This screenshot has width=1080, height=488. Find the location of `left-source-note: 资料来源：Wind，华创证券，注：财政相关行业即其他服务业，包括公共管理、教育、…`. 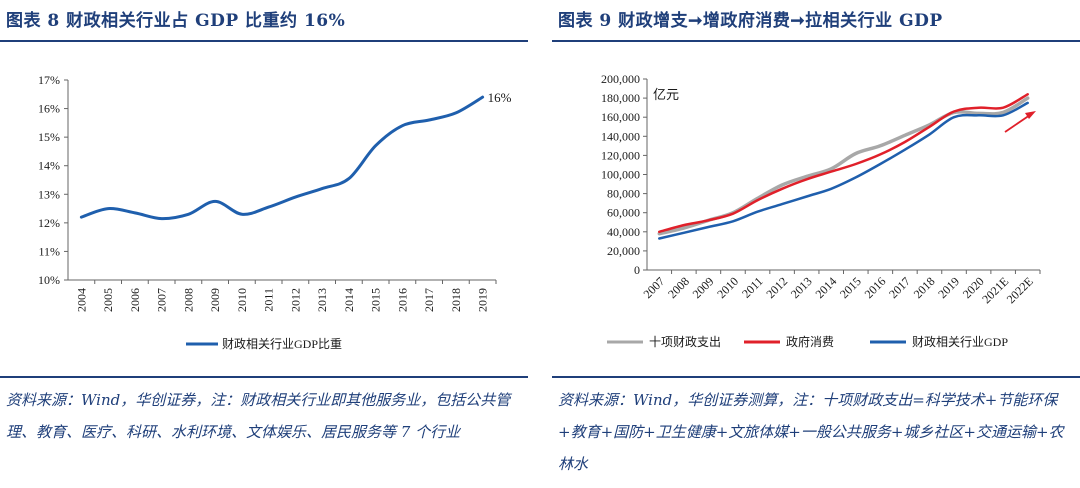

left-source-note: 资料来源：Wind，华创证券，注：财政相关行业即其他服务业，包括公共管理、教育、… is located at coordinates (258, 416).